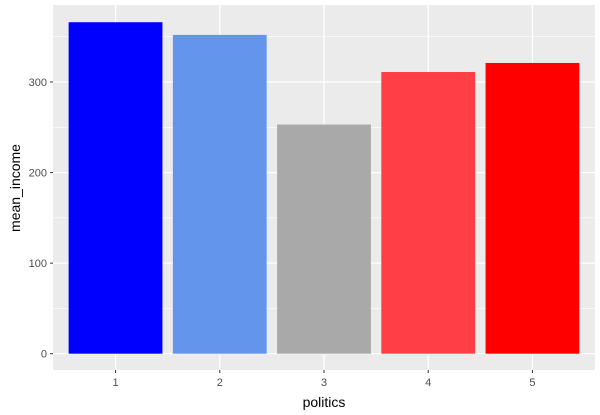  What do you see at coordinates (532, 383) in the screenshot?
I see `x-tick-label: 5` at bounding box center [532, 383].